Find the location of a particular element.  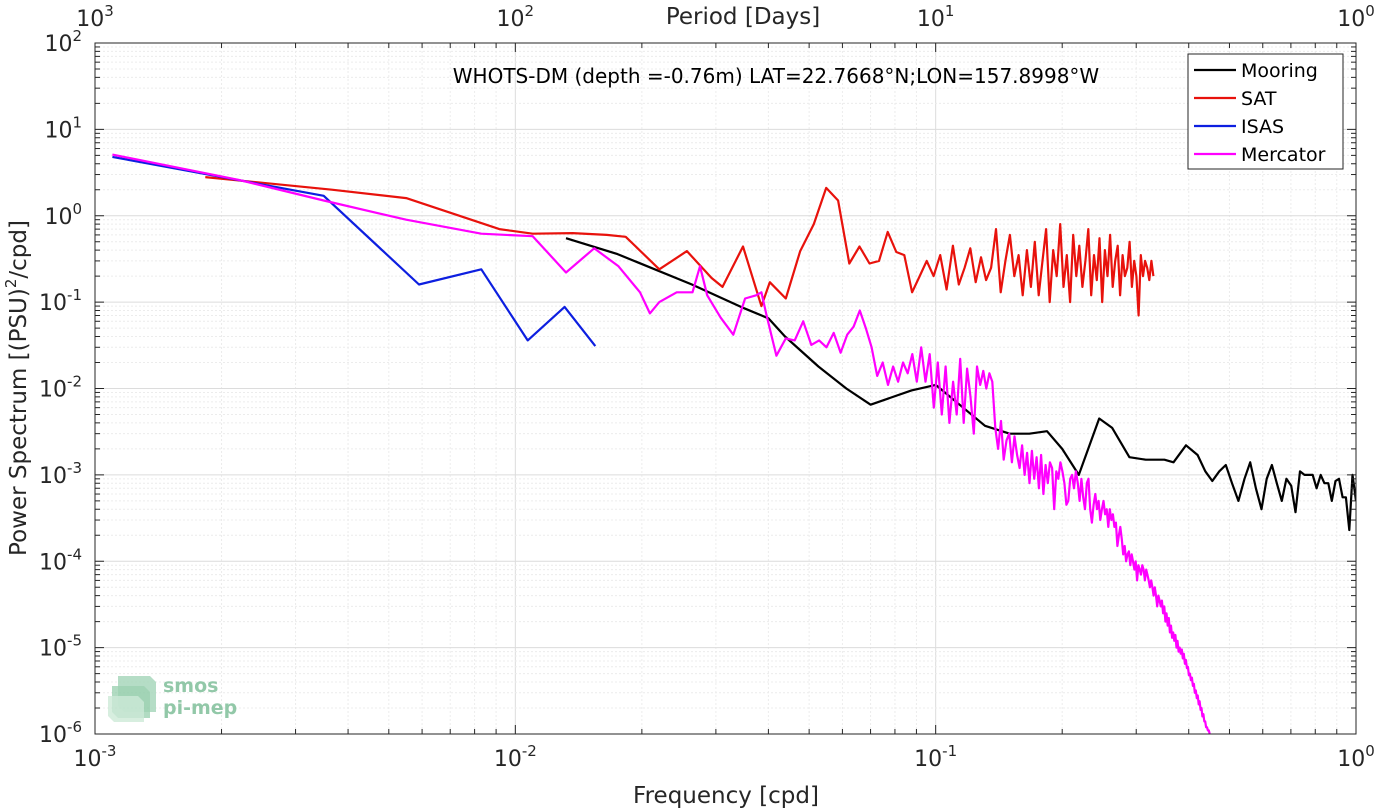

y-axis-label-tail: /cpd] is located at coordinates (19, 249).